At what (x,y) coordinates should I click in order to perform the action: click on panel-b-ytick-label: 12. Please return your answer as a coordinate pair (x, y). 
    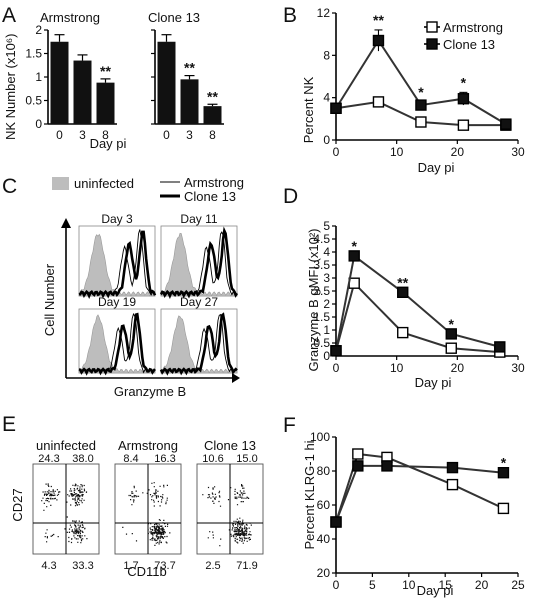
    Looking at the image, I should click on (324, 13).